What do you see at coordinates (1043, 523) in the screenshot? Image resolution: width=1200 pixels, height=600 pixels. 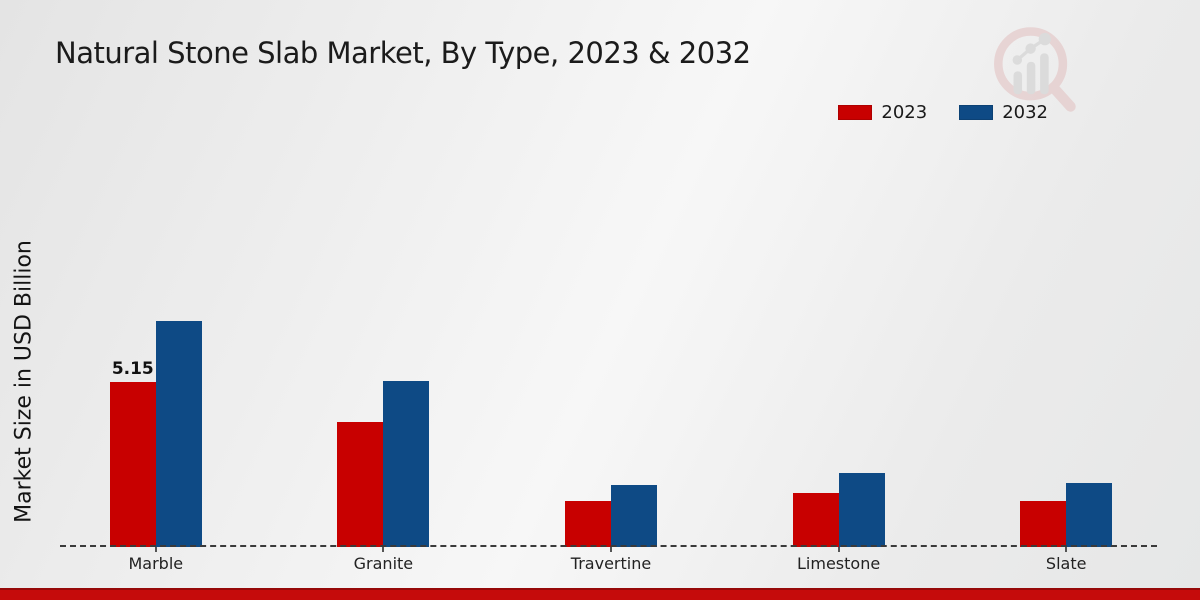 I see `bar-2023-slate` at bounding box center [1043, 523].